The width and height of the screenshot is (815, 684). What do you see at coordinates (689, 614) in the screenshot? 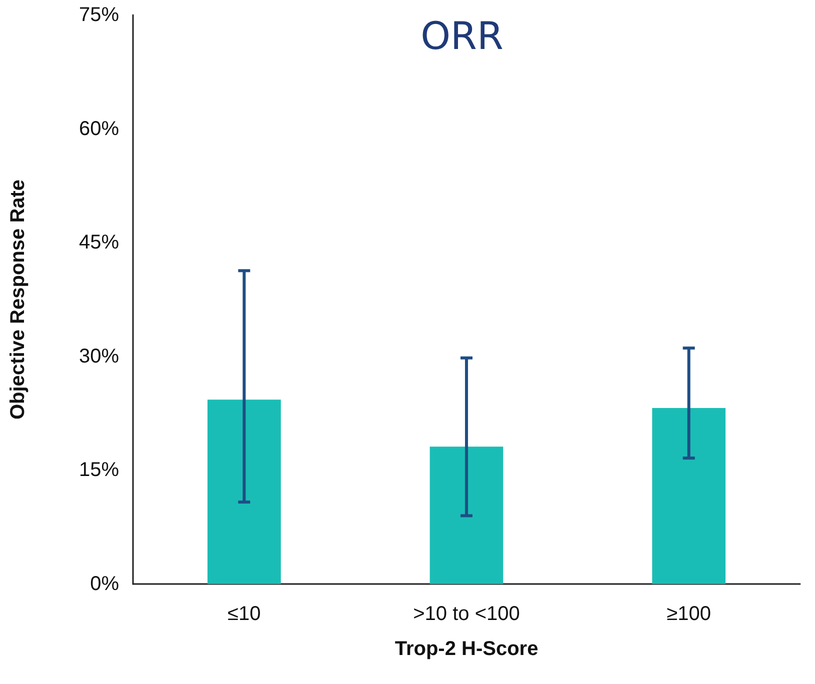
I see `x-tick-label: ≥100` at bounding box center [689, 614].